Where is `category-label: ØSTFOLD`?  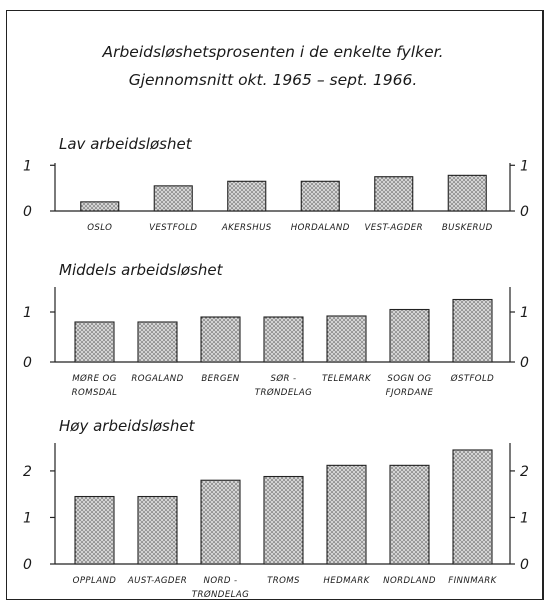
category-label: ØSTFOLD is located at coordinates (472, 378).